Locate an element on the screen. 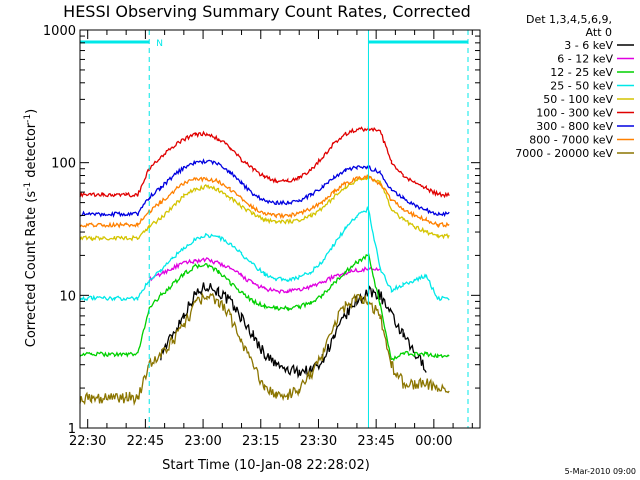 The height and width of the screenshot is (480, 640). flag-label: N is located at coordinates (159, 44).